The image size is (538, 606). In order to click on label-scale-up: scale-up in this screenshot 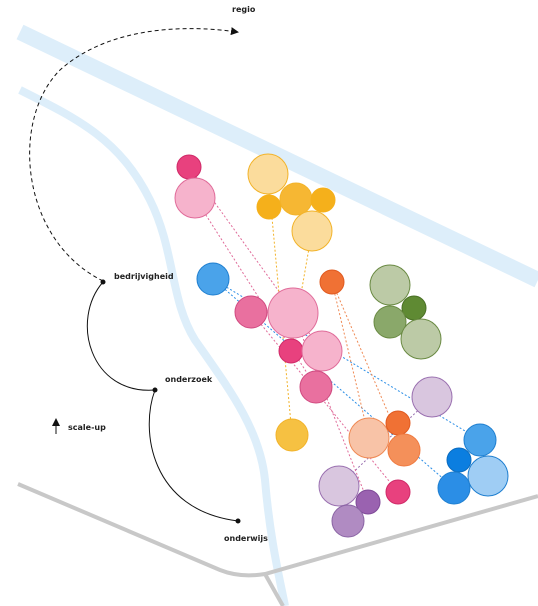, I will do `click(87, 427)`.